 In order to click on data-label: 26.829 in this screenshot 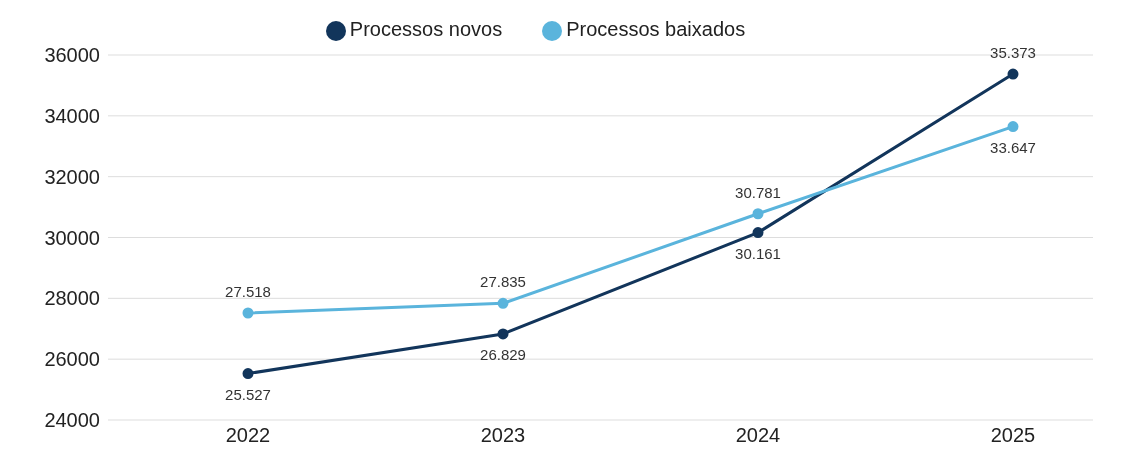, I will do `click(503, 354)`.